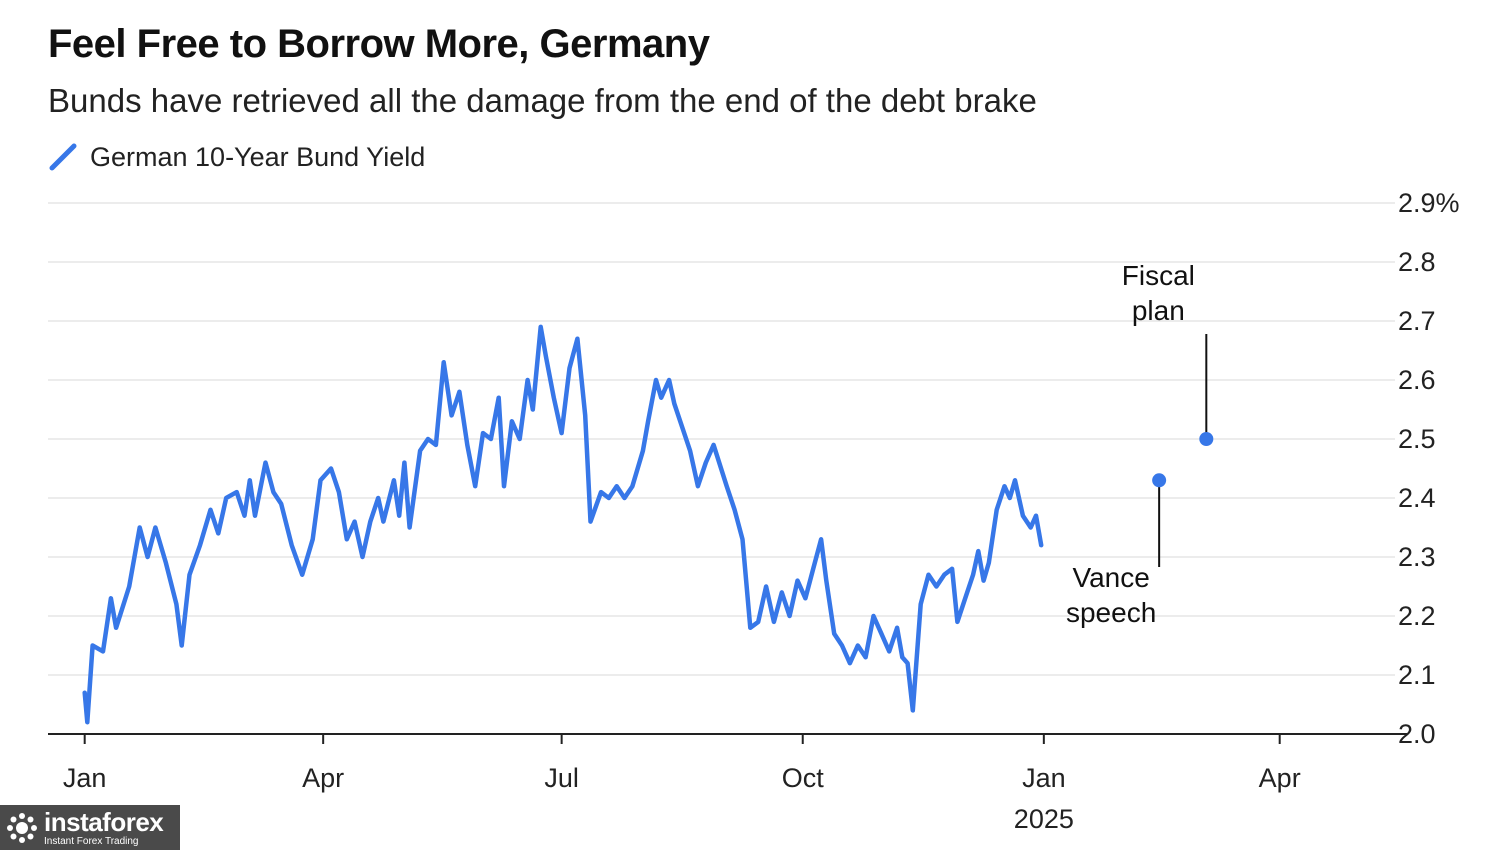 This screenshot has height=850, width=1500. What do you see at coordinates (1417, 675) in the screenshot?
I see `y-tick-label: 2.1` at bounding box center [1417, 675].